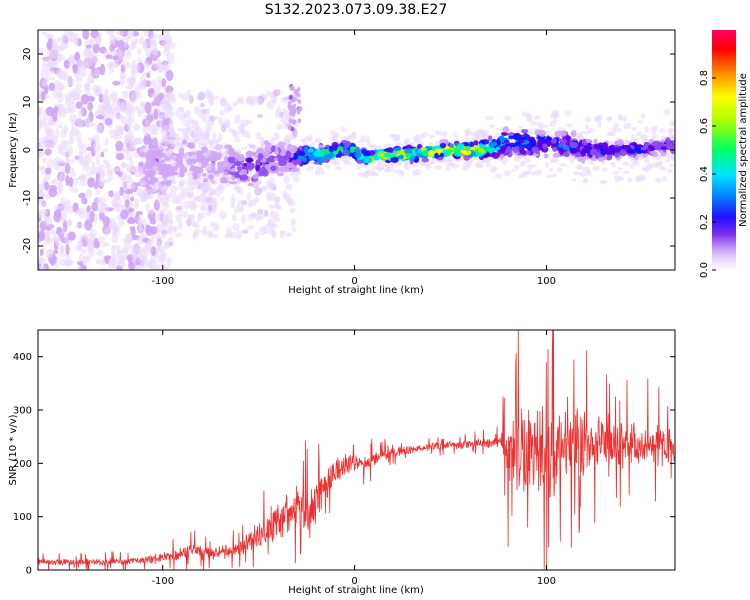  Describe the element at coordinates (546, 281) in the screenshot. I see `spectrogram-x-tick-label: 100` at that location.